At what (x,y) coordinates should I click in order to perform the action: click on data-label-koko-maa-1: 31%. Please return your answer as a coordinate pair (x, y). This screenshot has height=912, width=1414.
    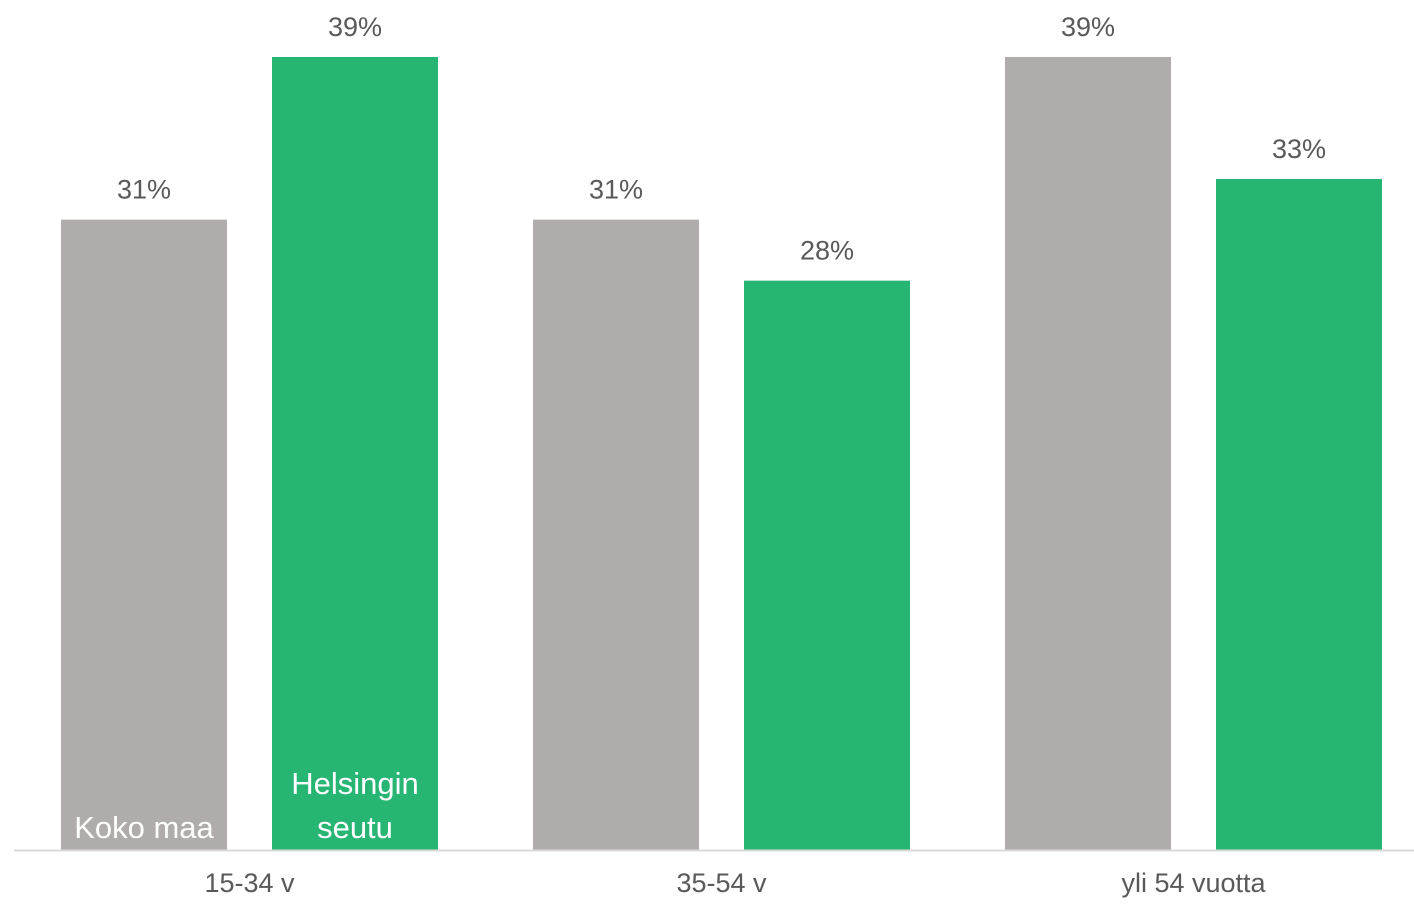
    Looking at the image, I should click on (616, 190).